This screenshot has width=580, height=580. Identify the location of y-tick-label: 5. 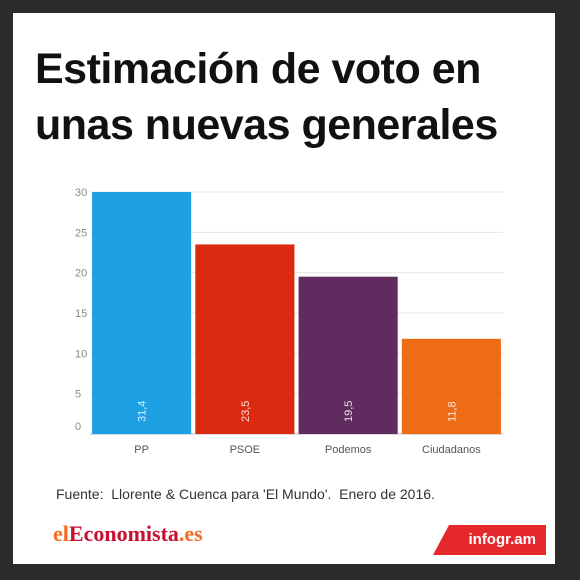
(78, 395).